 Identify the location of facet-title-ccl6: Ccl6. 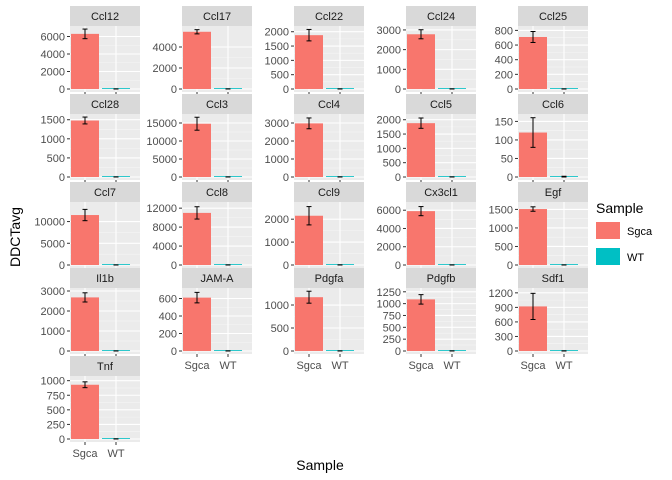
(553, 105).